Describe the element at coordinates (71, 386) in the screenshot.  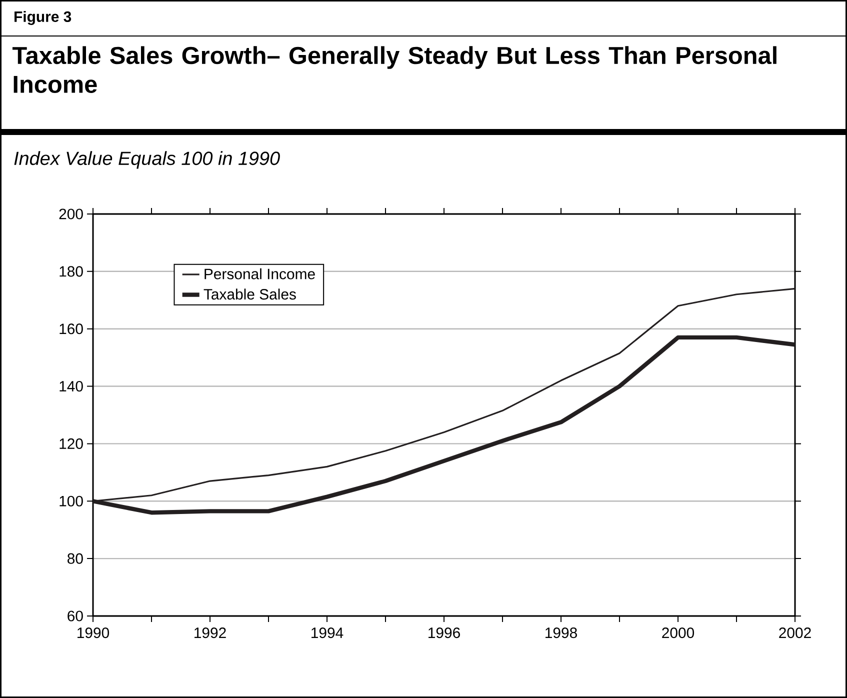
I see `y-tick-label: 140` at that location.